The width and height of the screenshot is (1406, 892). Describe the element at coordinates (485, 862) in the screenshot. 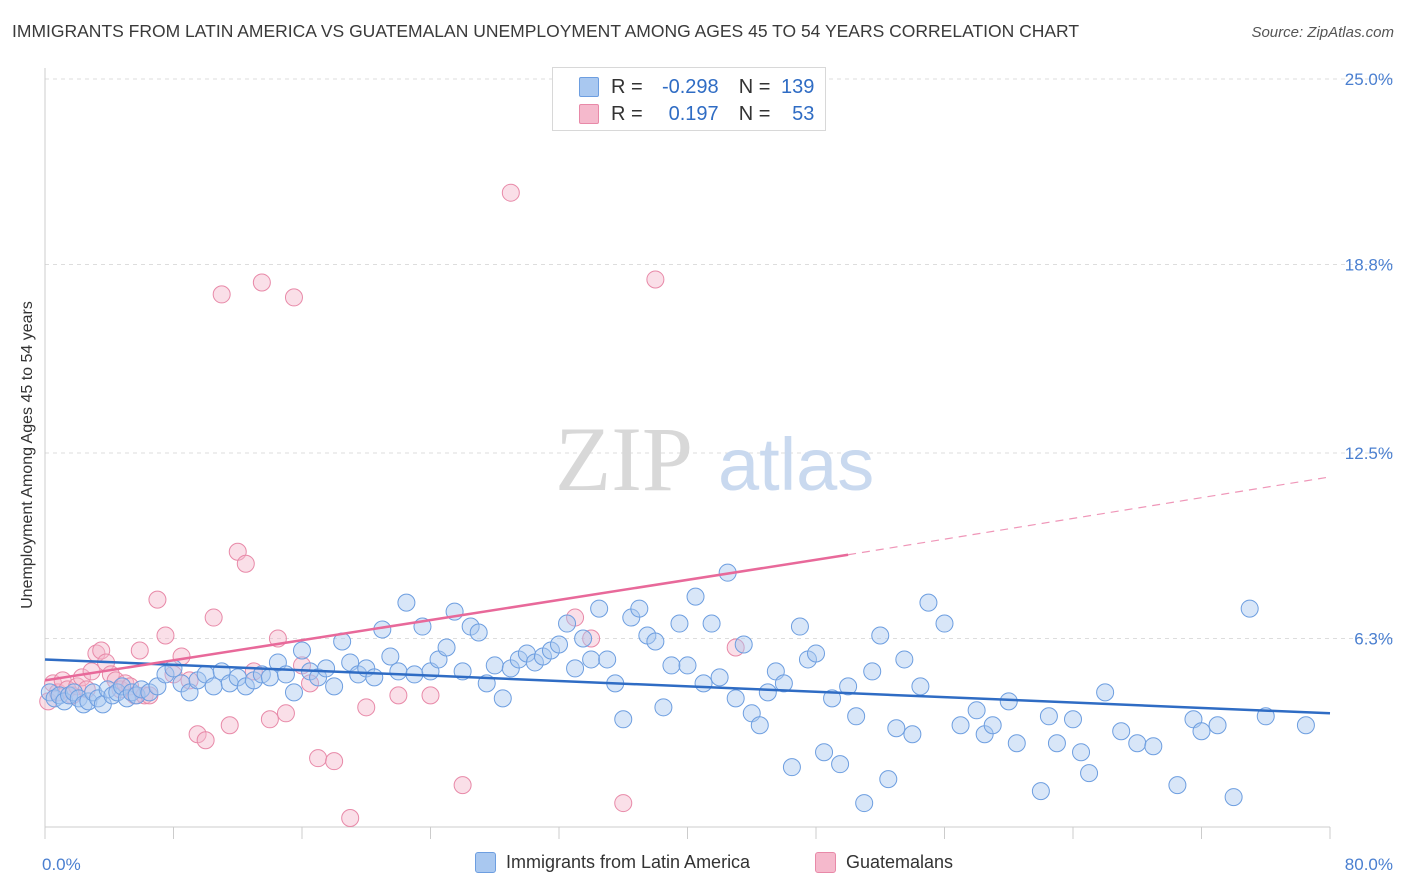

I see `legend-swatch-latin-america` at that location.